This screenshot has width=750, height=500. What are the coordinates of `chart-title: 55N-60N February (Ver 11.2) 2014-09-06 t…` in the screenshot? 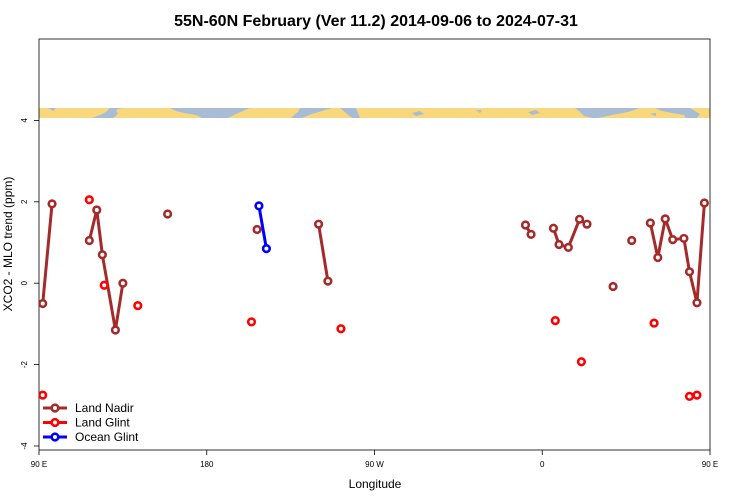 It's located at (376, 21).